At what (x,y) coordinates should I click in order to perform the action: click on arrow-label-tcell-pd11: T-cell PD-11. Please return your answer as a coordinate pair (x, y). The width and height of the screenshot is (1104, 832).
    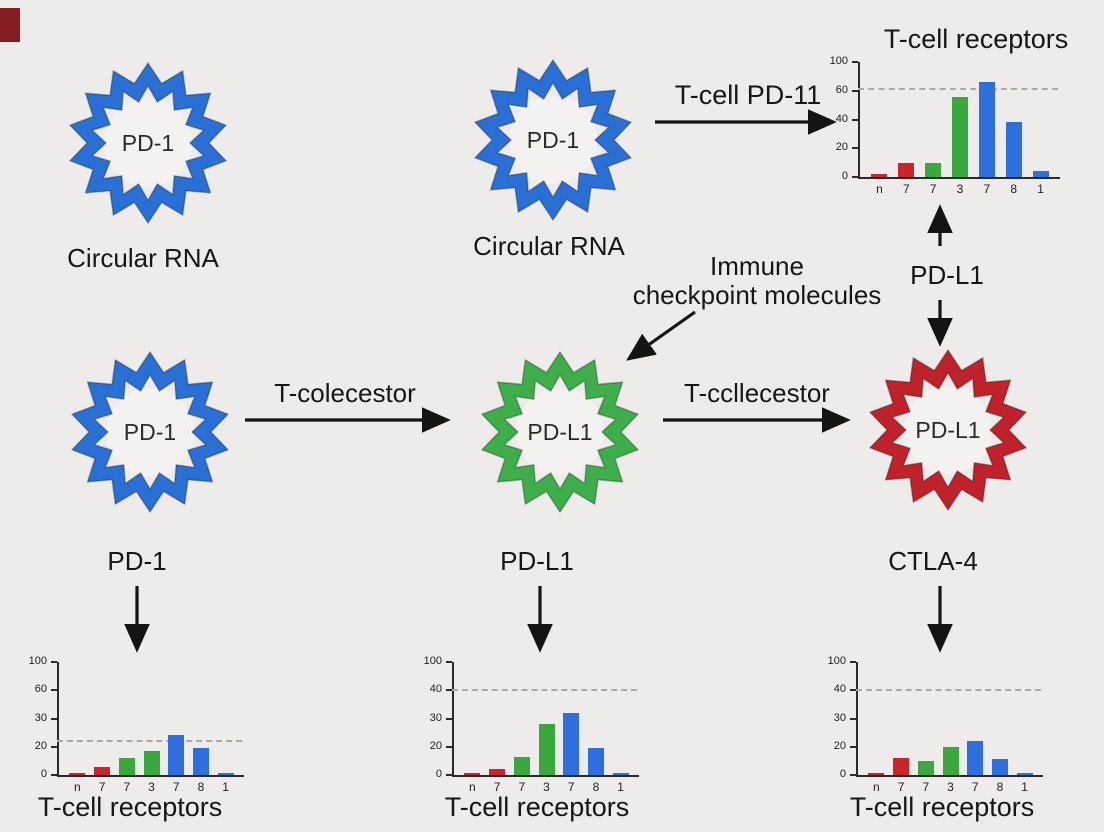
    Looking at the image, I should click on (748, 95).